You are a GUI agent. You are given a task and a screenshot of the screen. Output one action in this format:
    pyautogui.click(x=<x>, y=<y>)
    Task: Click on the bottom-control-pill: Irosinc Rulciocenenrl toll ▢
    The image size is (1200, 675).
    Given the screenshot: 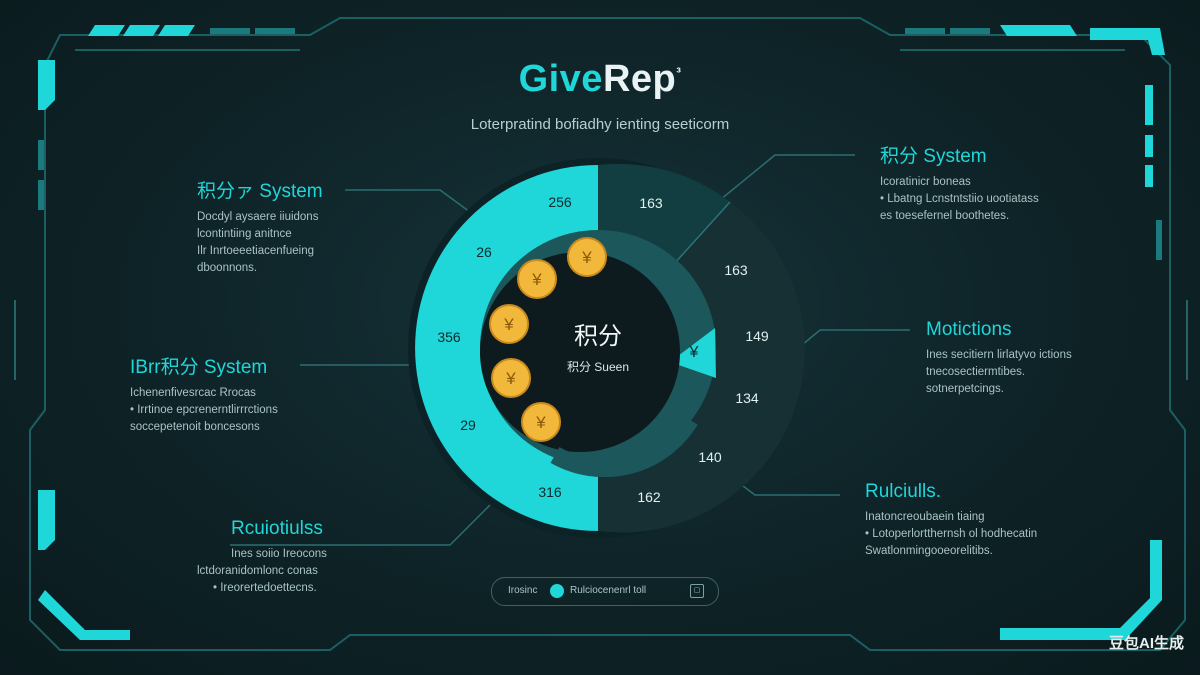 What is the action you would take?
    pyautogui.click(x=605, y=591)
    